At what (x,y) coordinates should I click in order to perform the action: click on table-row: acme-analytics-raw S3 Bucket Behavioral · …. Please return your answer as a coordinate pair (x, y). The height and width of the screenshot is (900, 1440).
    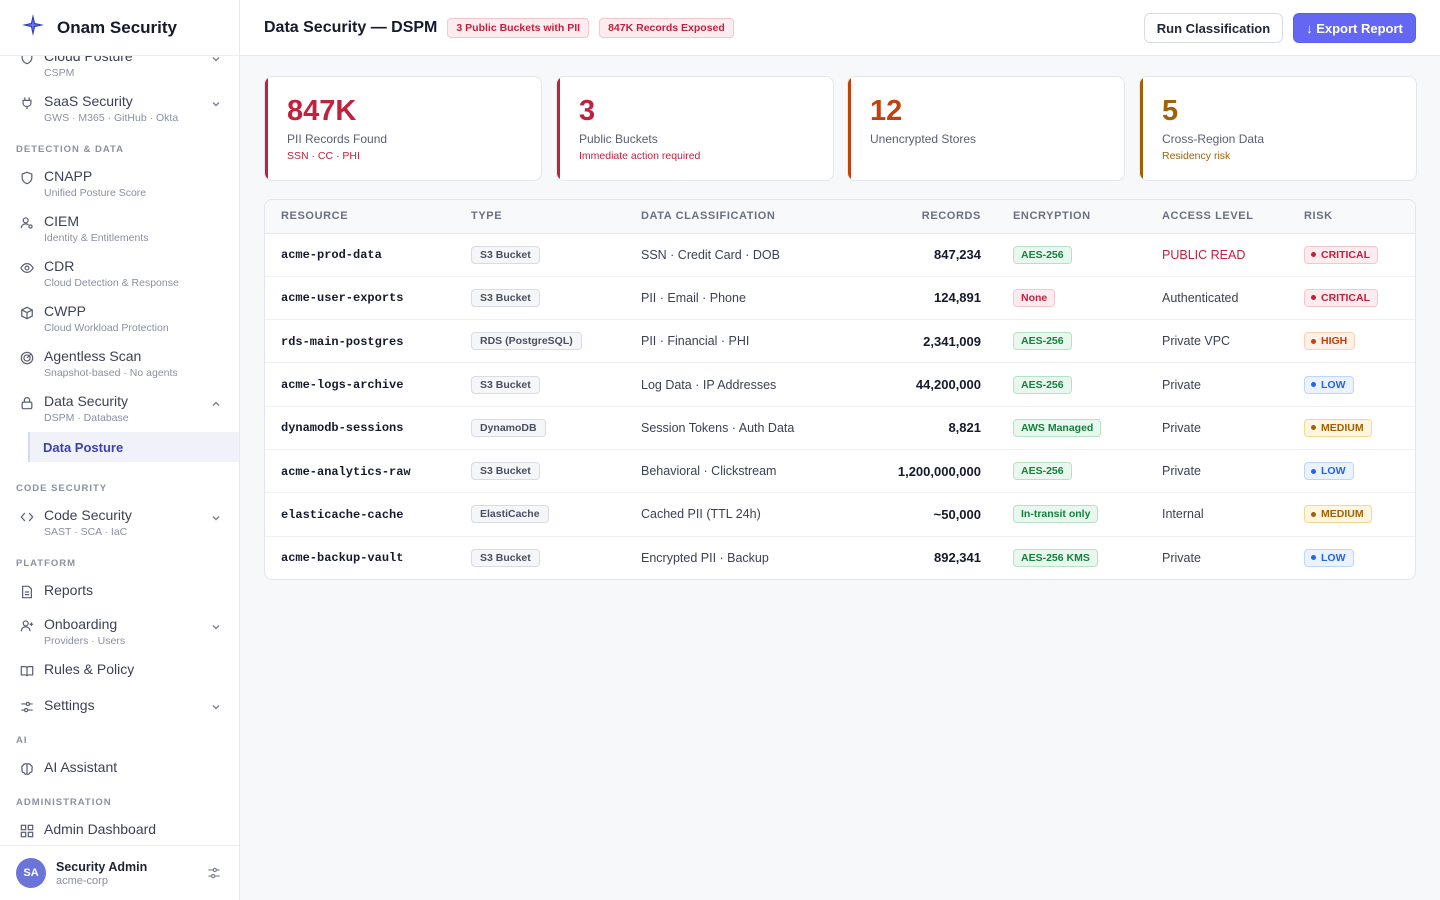
    Looking at the image, I should click on (840, 471).